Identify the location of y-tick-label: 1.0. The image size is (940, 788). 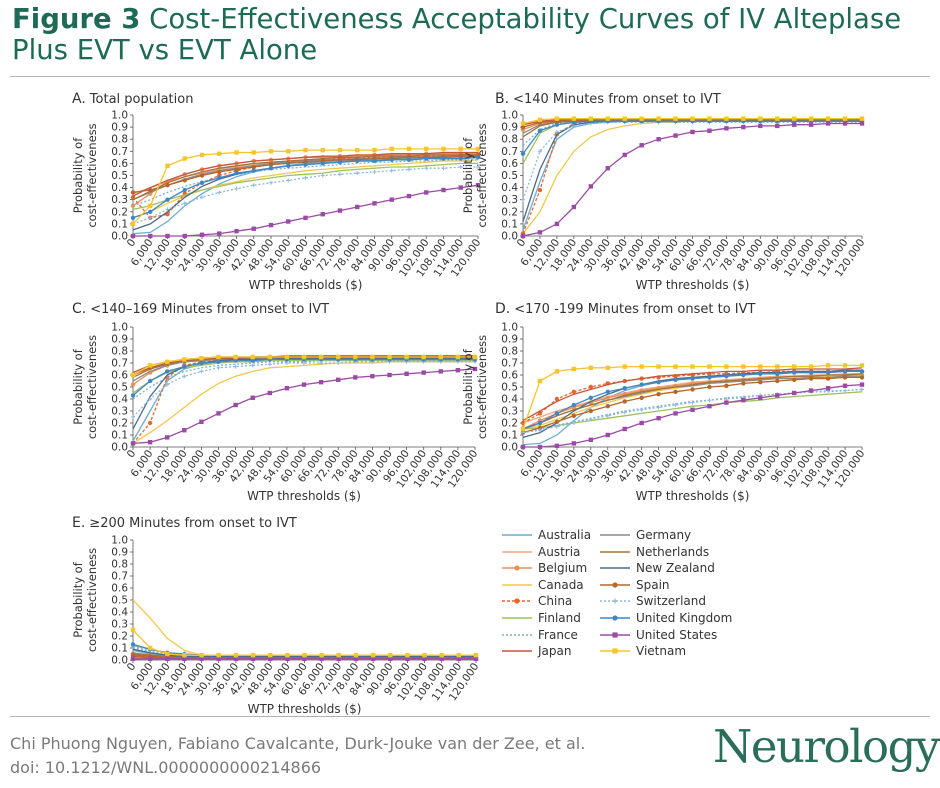
(119, 328).